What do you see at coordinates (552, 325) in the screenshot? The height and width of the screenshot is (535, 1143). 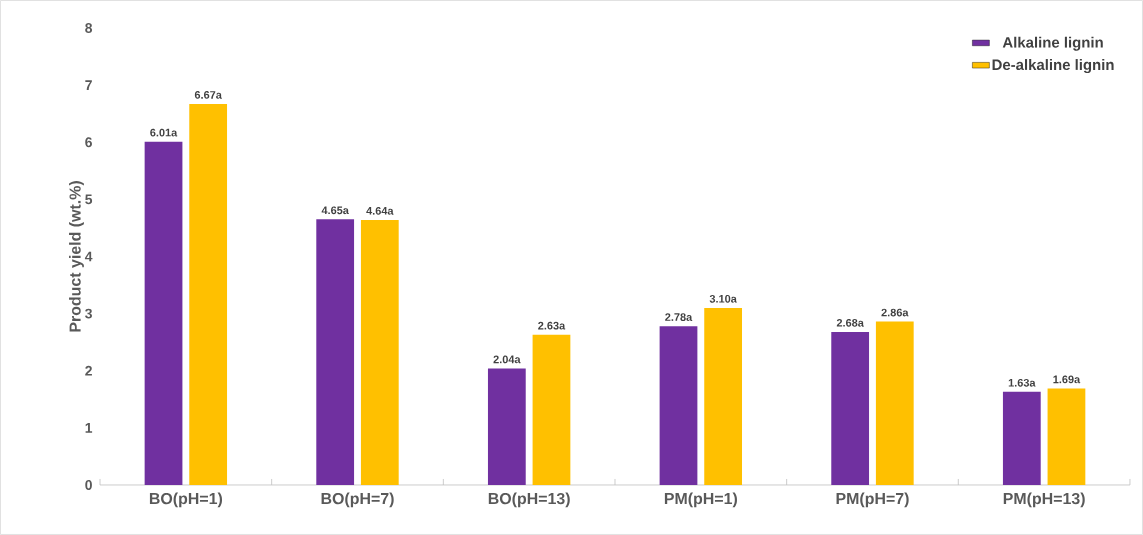 I see `data-label: 2.63a` at bounding box center [552, 325].